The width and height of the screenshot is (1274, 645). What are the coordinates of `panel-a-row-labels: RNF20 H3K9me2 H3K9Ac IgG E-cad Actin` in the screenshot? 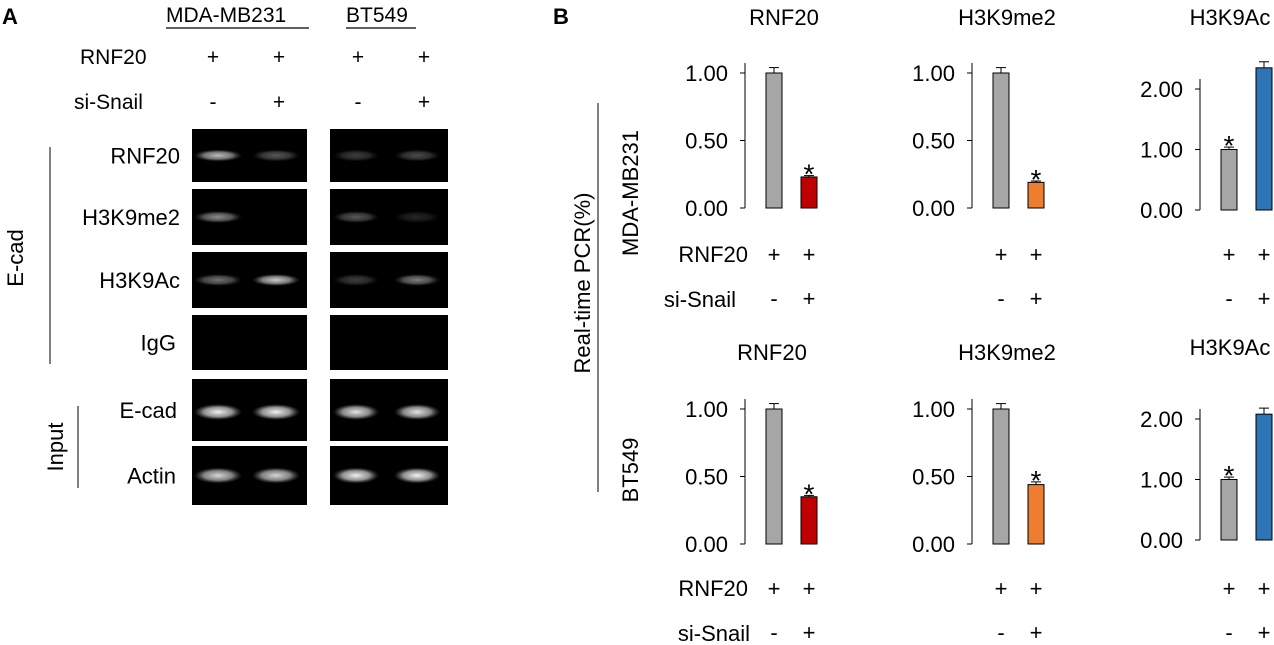 It's located at (131, 316).